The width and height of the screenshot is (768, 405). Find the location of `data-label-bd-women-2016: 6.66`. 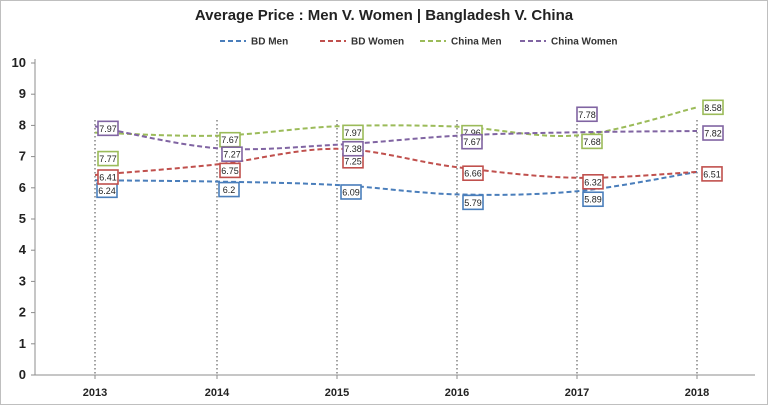

data-label-bd-women-2016: 6.66 is located at coordinates (473, 174).